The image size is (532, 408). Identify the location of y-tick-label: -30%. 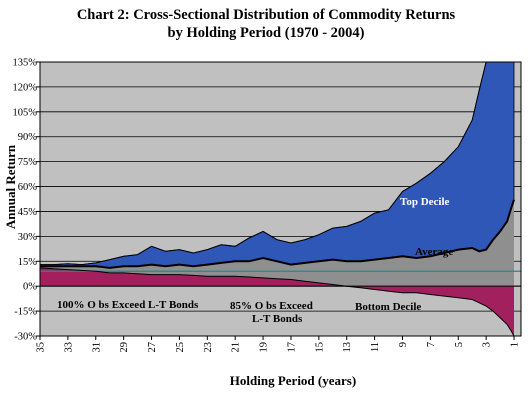
(25, 337).